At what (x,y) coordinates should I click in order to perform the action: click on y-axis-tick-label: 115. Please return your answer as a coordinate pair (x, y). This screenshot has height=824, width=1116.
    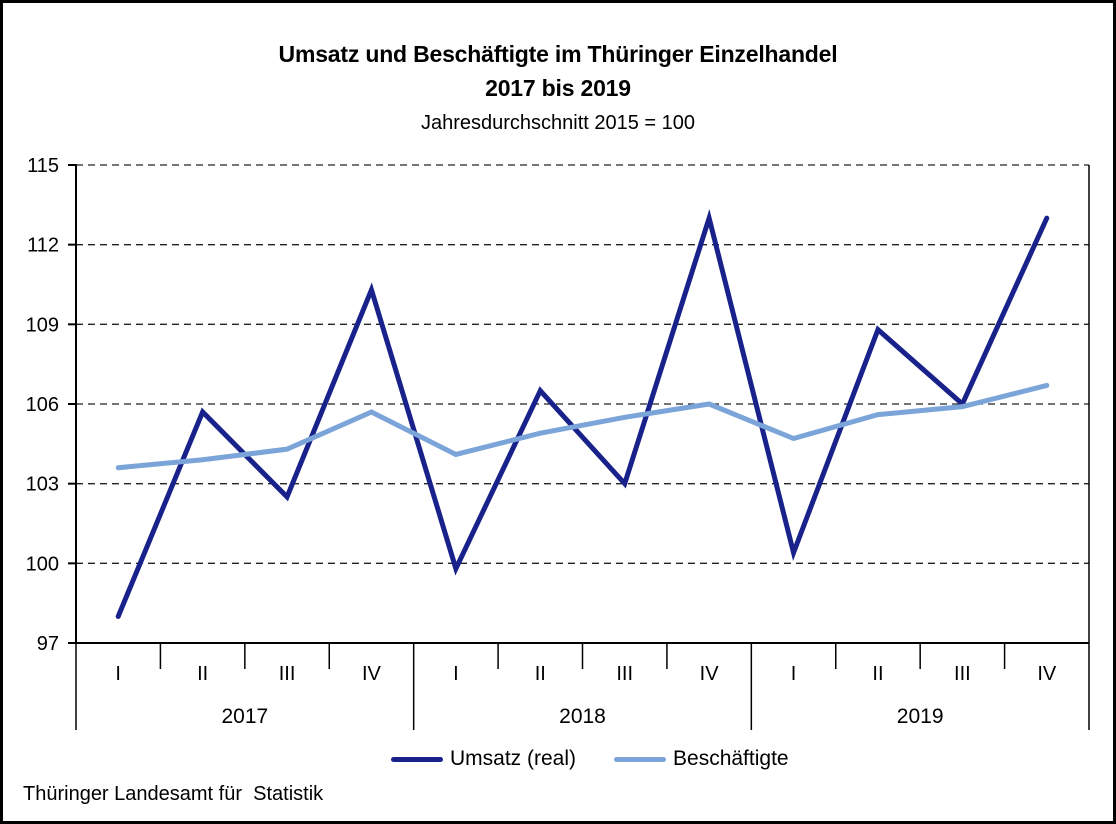
    Looking at the image, I should click on (43, 166).